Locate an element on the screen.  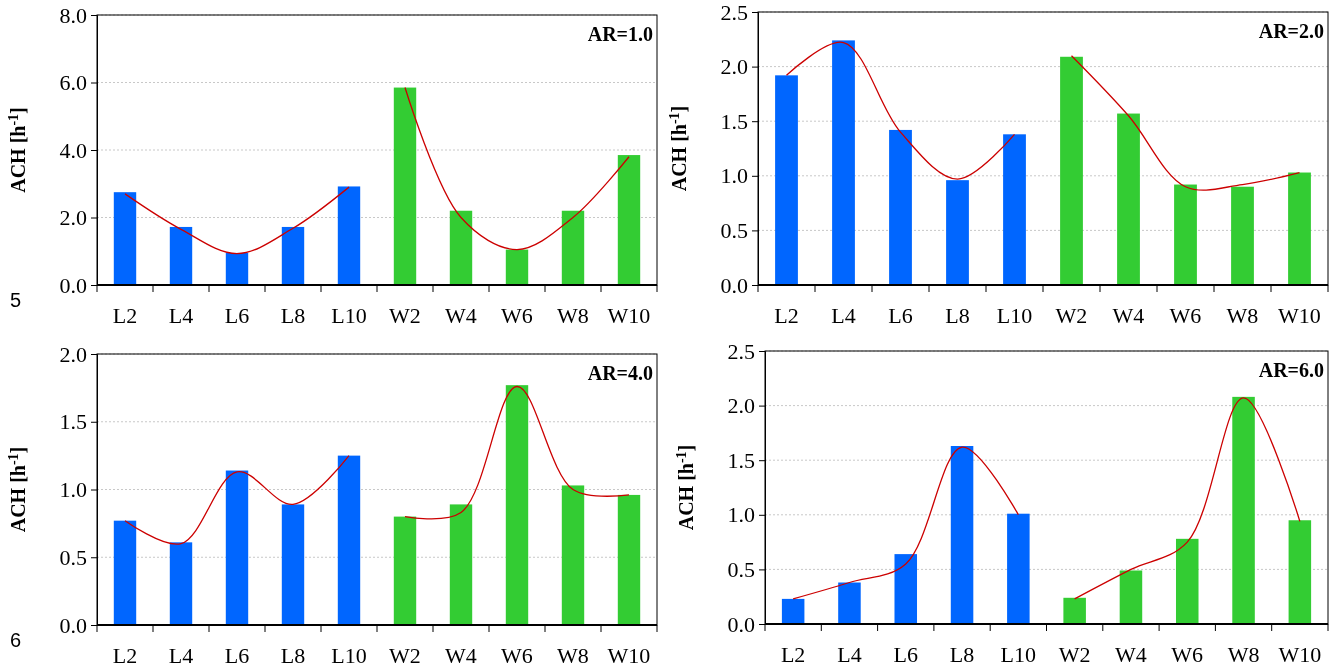
y-tick-label: 8.0 is located at coordinates (73, 15).